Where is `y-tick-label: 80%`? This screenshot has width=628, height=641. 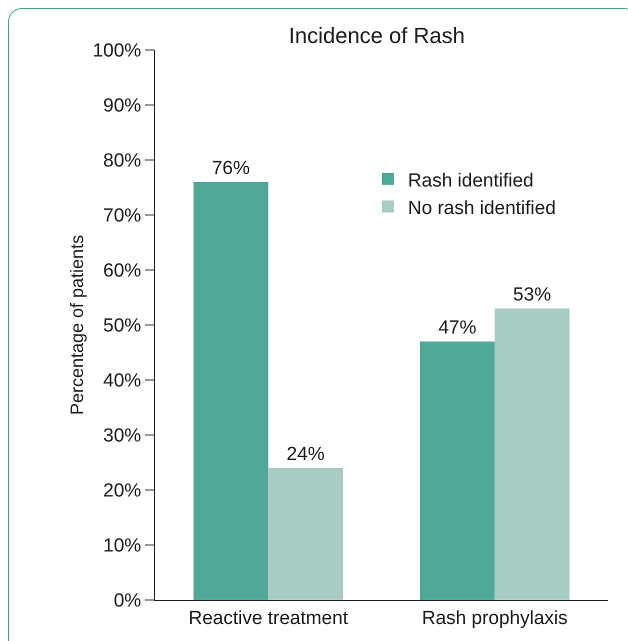 y-tick-label: 80% is located at coordinates (122, 161).